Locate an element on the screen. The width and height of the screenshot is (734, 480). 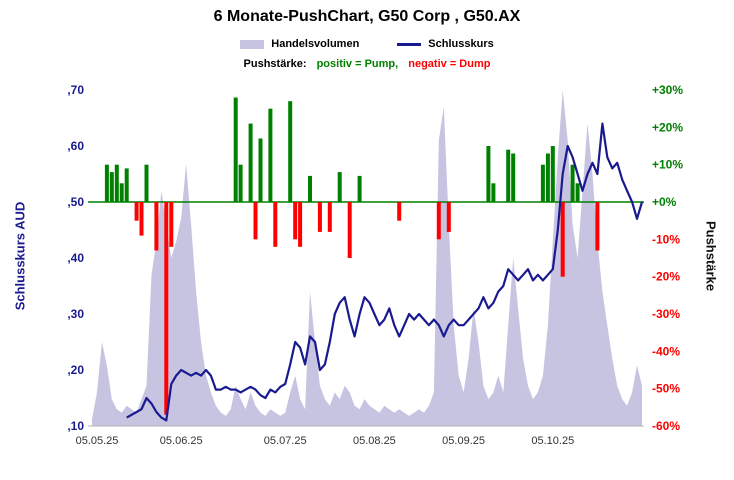
right-axis-tick: +20% is located at coordinates (667, 127).